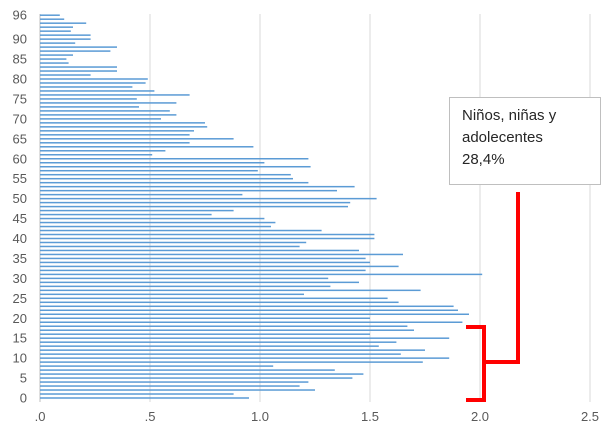  What do you see at coordinates (370, 416) in the screenshot?
I see `x-tick-label: 1.5` at bounding box center [370, 416].